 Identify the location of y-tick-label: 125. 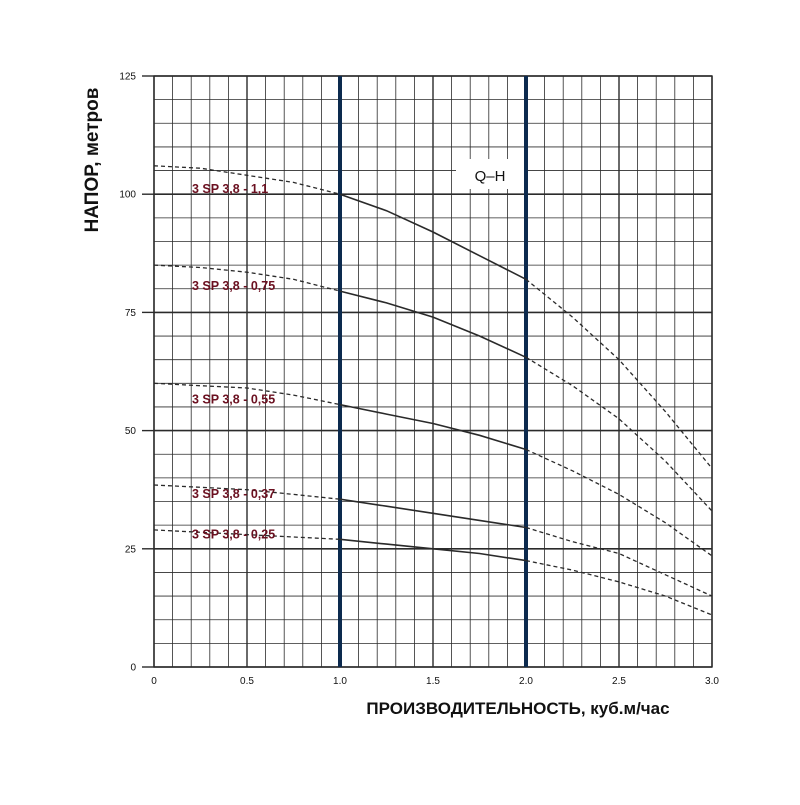
(127, 77).